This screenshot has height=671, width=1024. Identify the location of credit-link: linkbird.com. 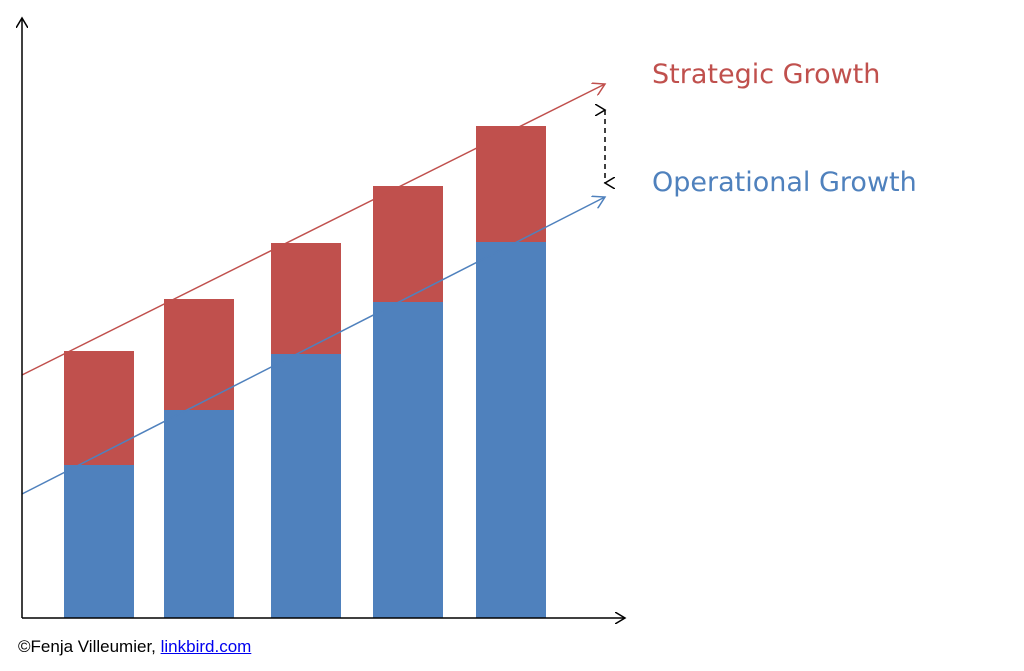
(206, 646).